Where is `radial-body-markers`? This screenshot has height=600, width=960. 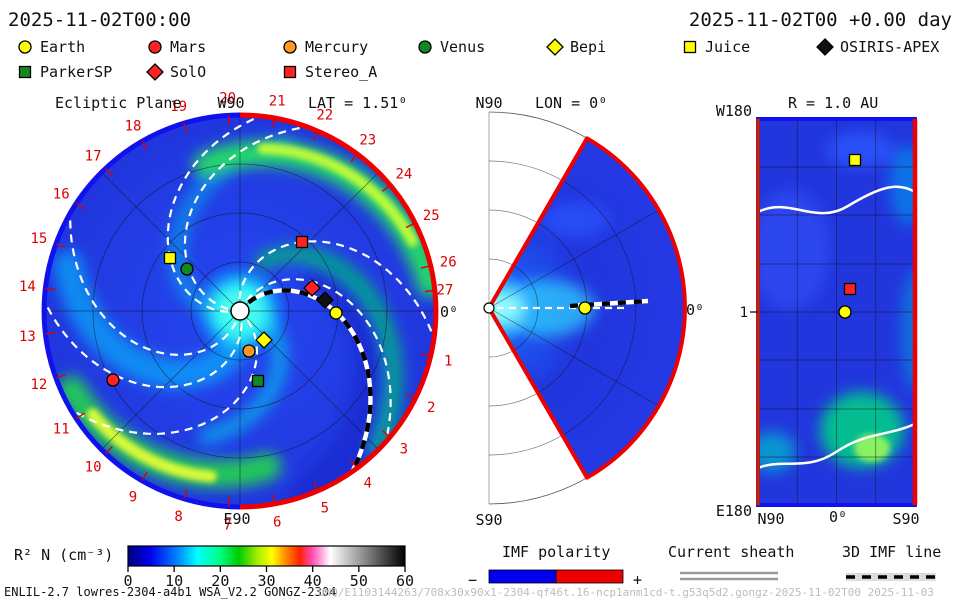 radial-body-markers is located at coordinates (850, 236).